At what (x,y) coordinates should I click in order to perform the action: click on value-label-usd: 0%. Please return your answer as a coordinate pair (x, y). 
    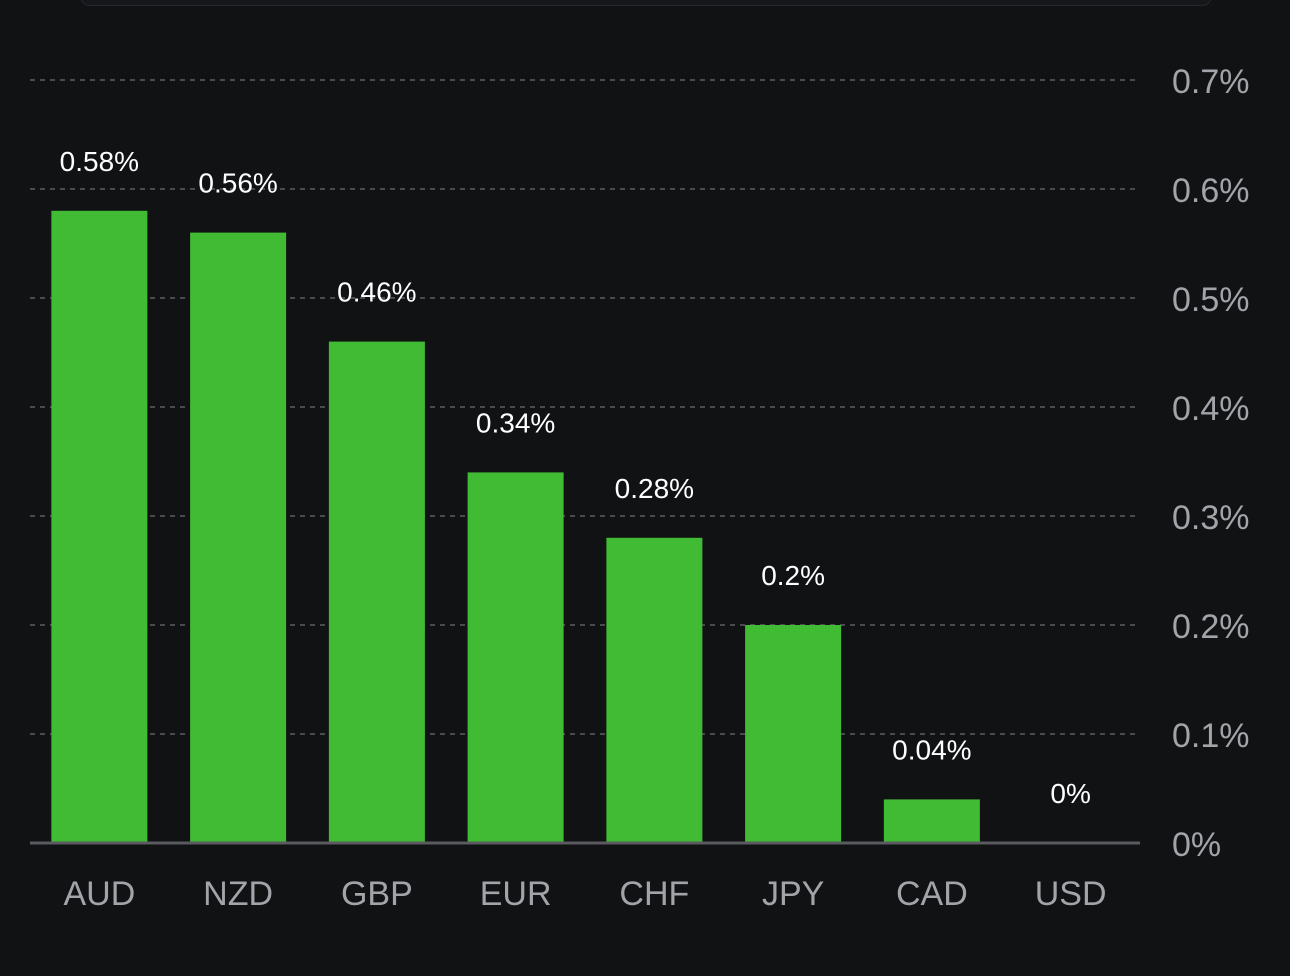
    Looking at the image, I should click on (1070, 793).